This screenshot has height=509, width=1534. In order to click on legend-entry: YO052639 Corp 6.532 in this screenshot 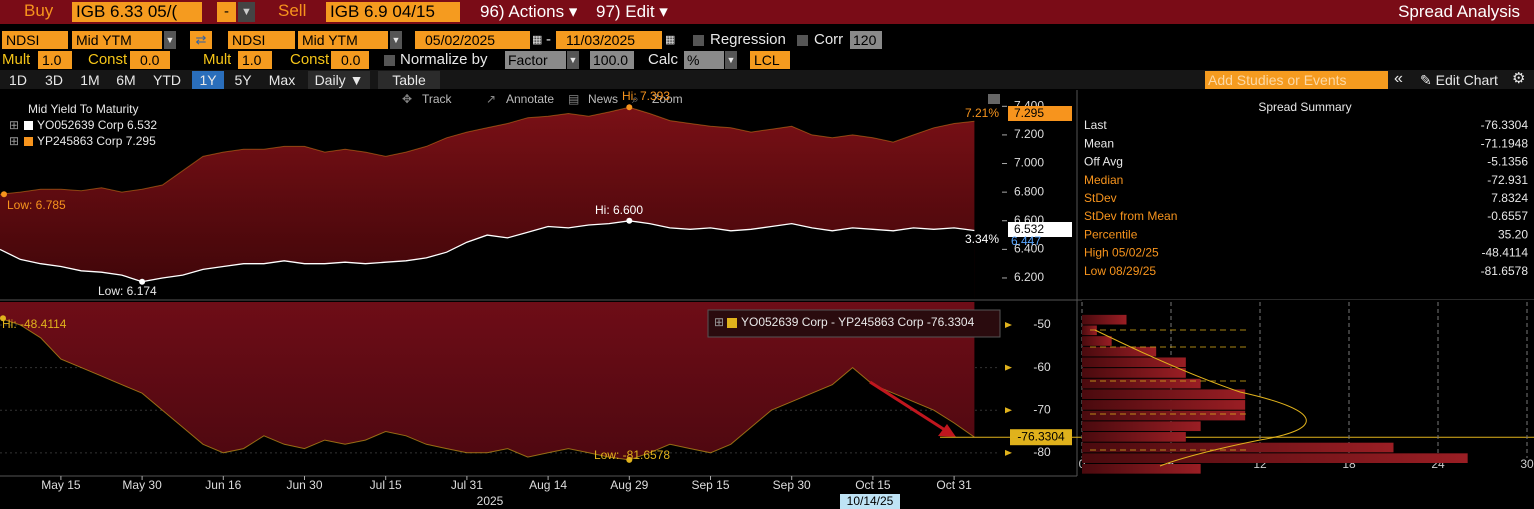, I will do `click(97, 125)`.